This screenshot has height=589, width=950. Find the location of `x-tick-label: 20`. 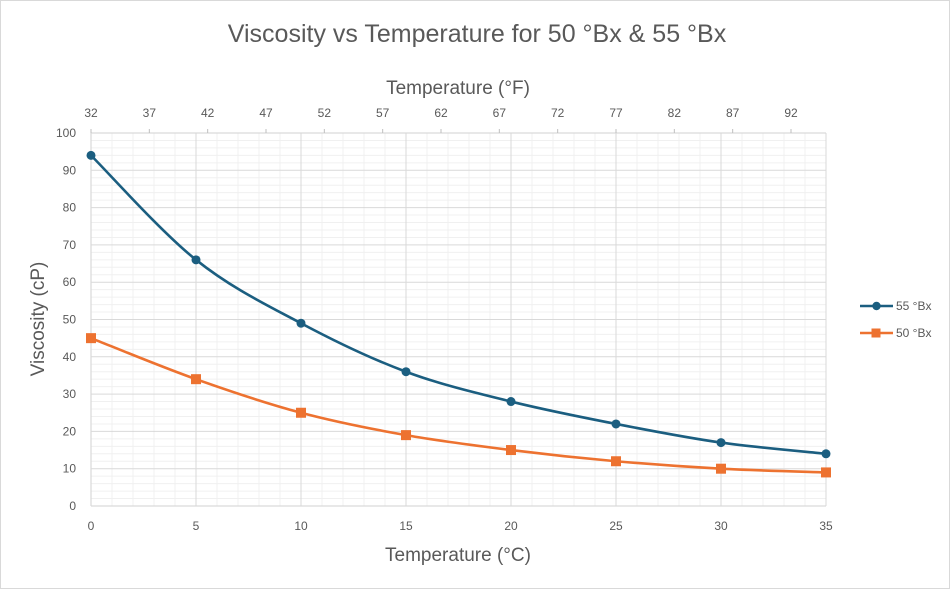

x-tick-label: 20 is located at coordinates (511, 526).